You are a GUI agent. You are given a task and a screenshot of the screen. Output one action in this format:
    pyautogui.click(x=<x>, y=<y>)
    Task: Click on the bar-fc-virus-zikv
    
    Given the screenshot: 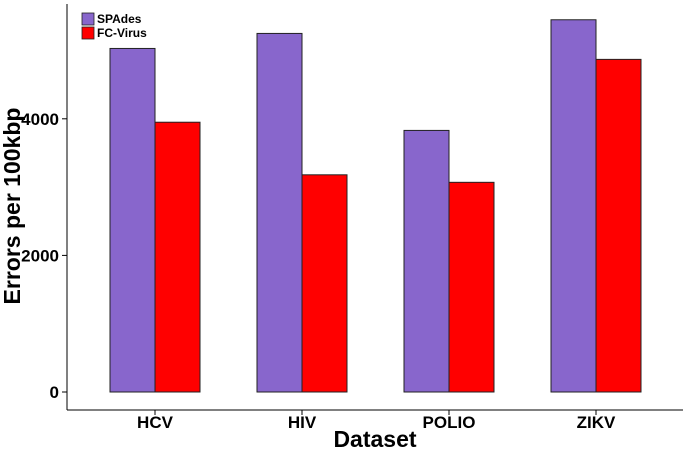 What is the action you would take?
    pyautogui.click(x=618, y=225)
    